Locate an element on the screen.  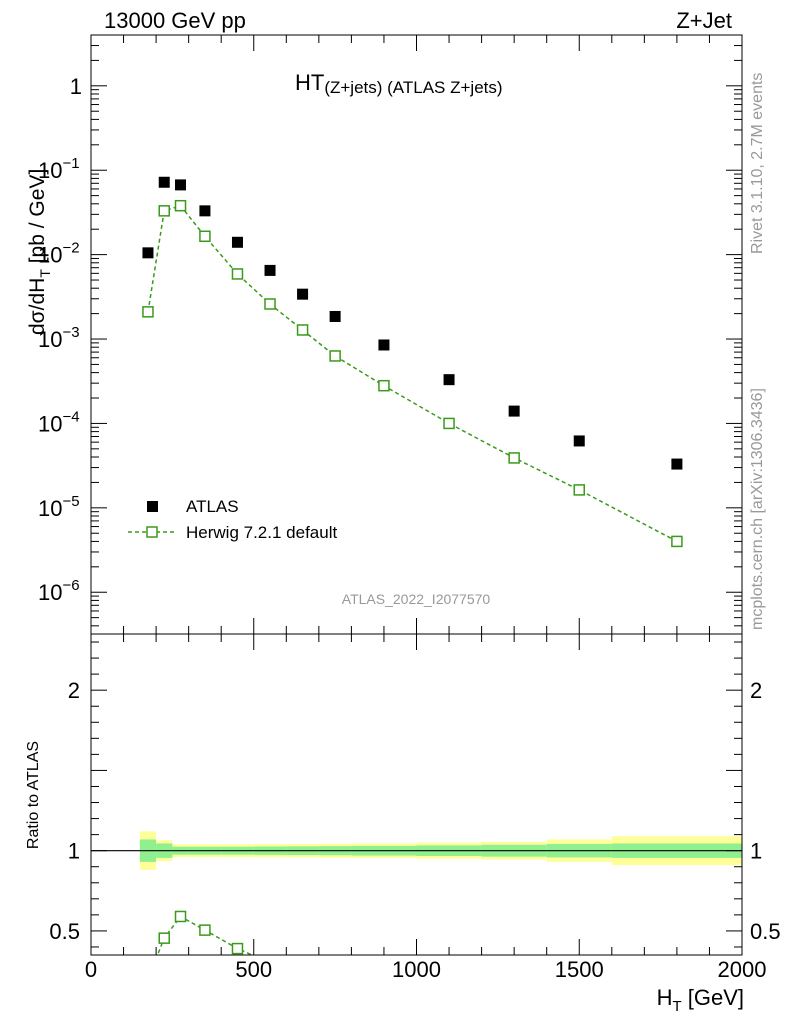
ylabel-part-3: [pb / GeV] is located at coordinates (37, 219).